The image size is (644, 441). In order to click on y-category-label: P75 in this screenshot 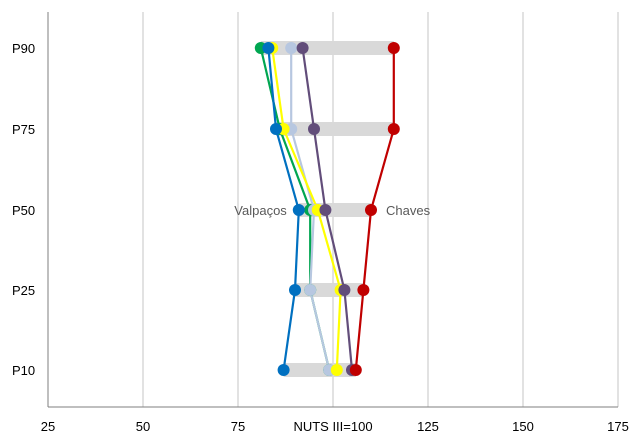, I will do `click(23, 129)`.